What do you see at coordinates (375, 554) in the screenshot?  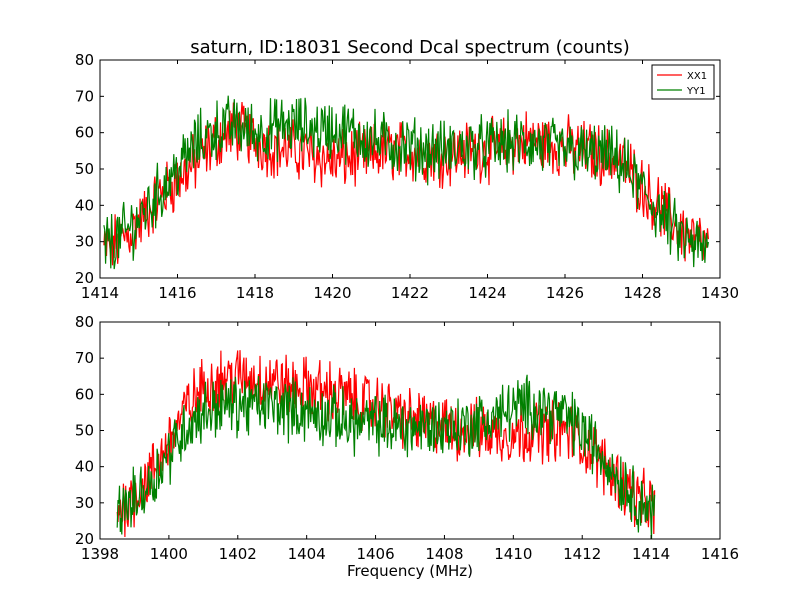 I see `x-tick-label: 1406` at bounding box center [375, 554].